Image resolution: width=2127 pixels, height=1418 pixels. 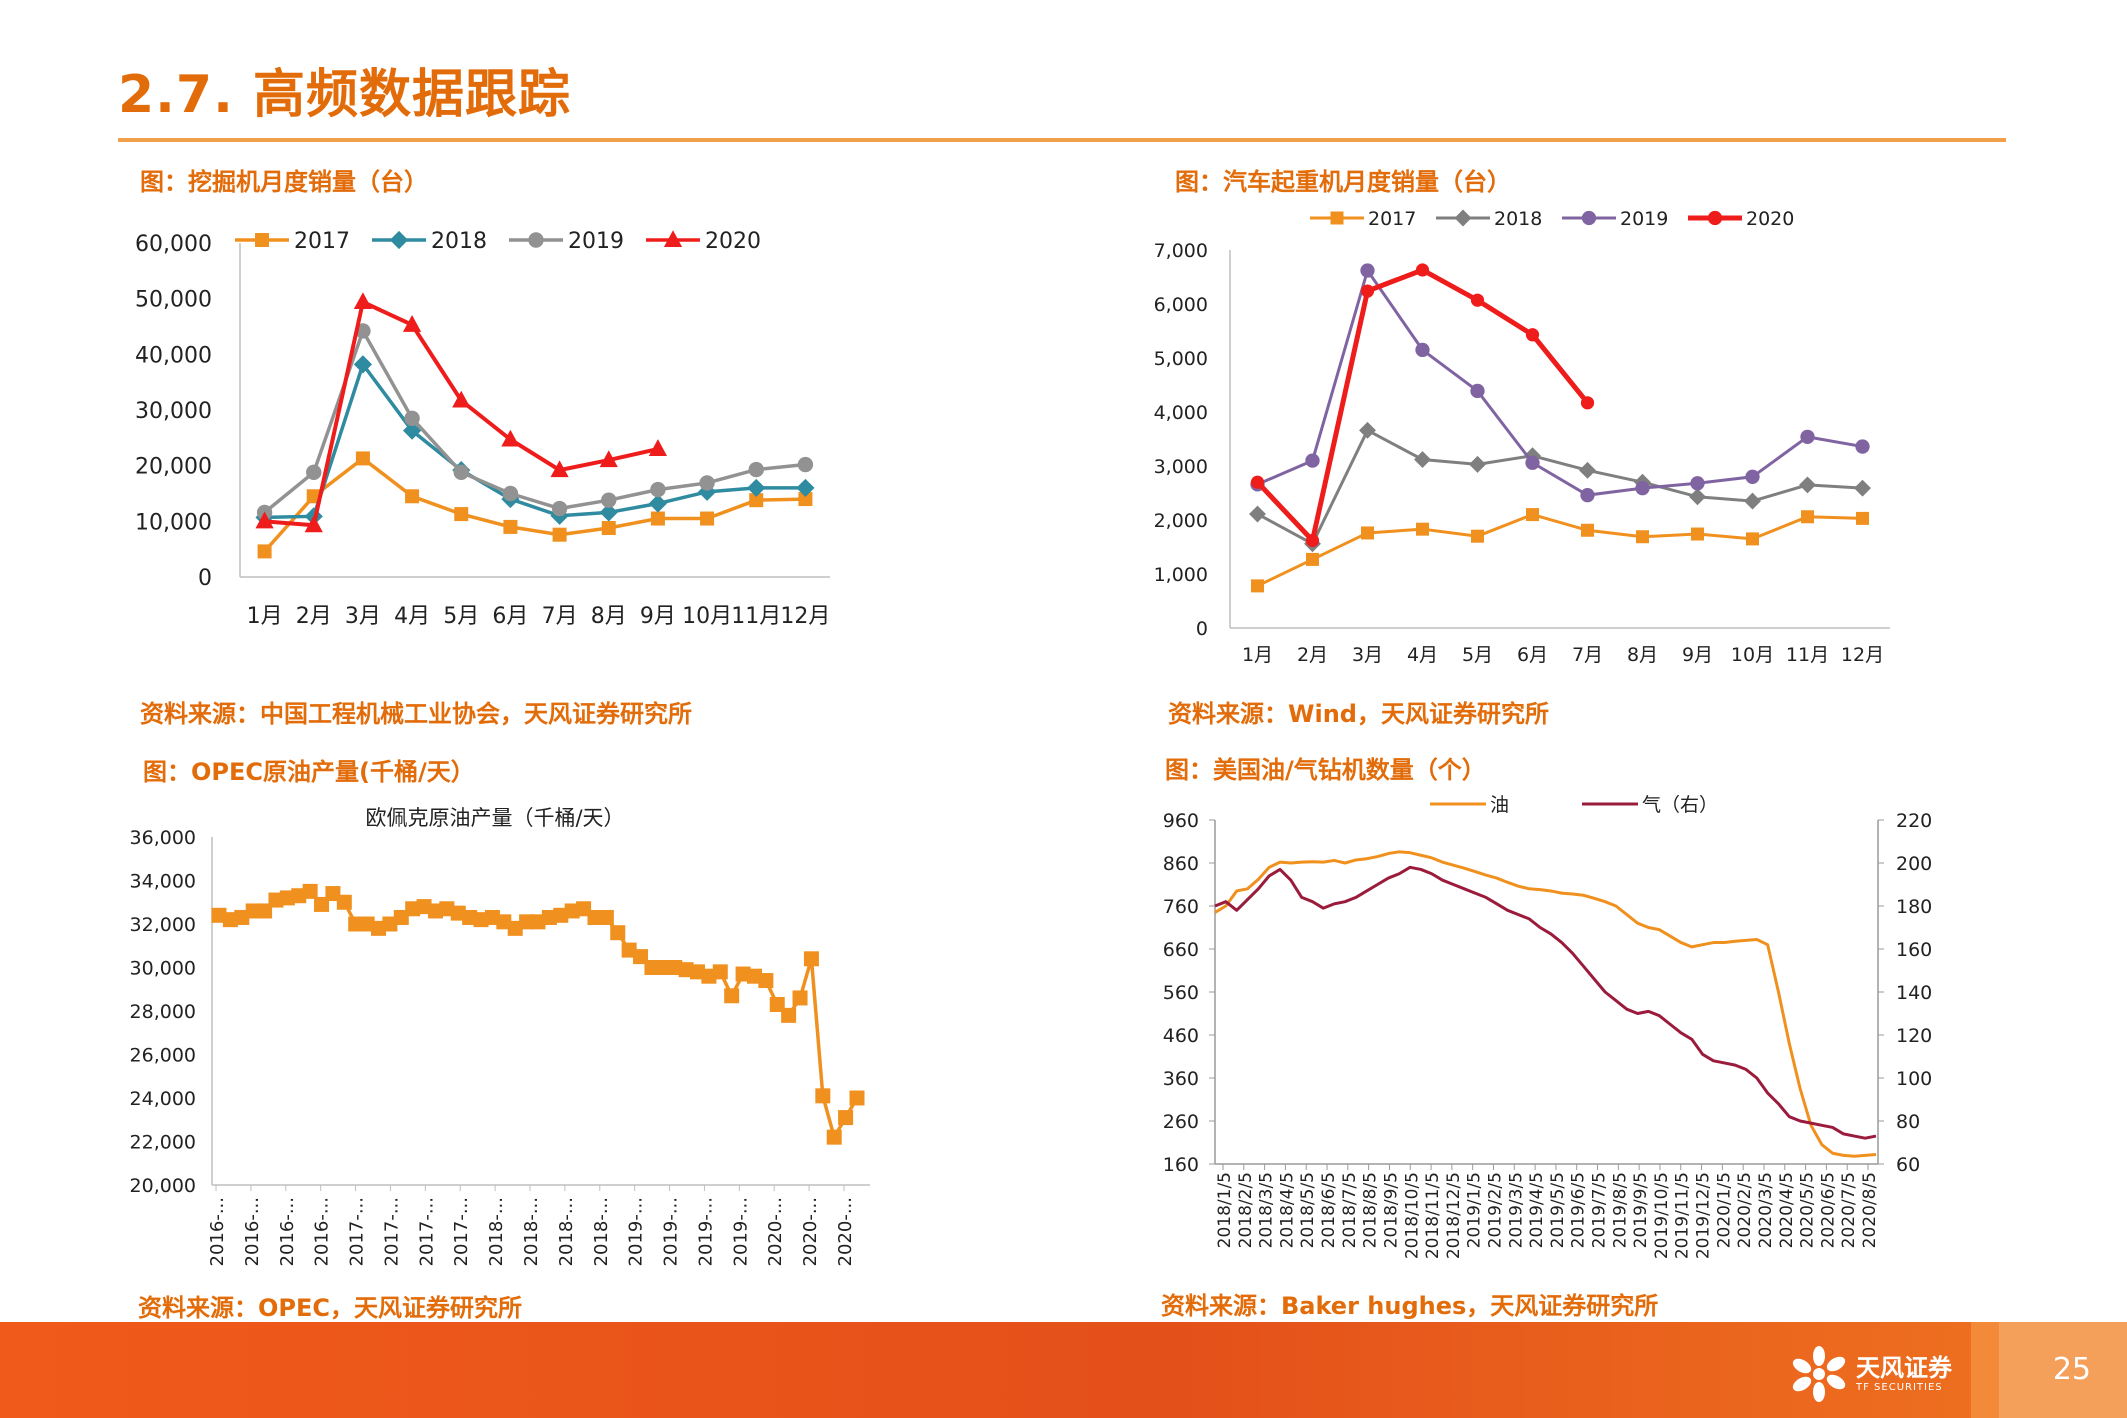 What do you see at coordinates (1225, 1210) in the screenshot?
I see `x-tick-label: 2018/1/5` at bounding box center [1225, 1210].